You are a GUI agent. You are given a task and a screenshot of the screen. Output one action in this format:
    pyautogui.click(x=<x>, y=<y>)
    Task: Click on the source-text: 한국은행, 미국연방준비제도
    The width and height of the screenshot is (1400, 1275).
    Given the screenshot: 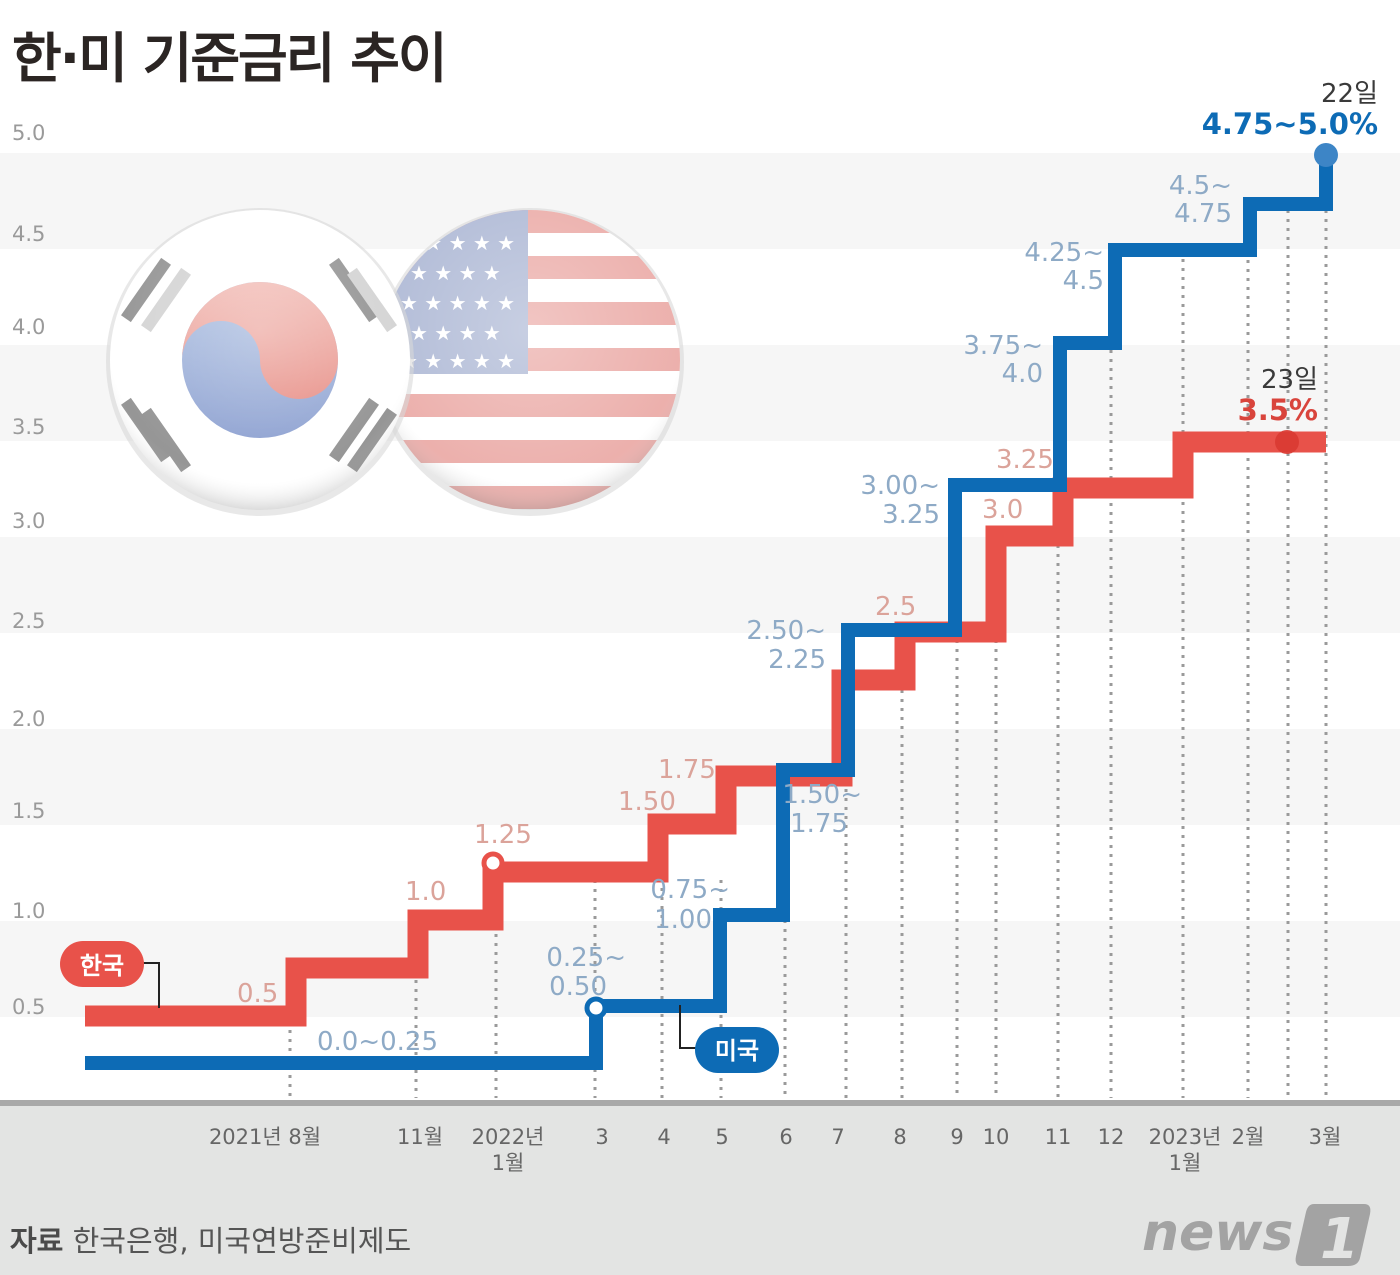 What is the action you would take?
    pyautogui.click(x=242, y=1241)
    